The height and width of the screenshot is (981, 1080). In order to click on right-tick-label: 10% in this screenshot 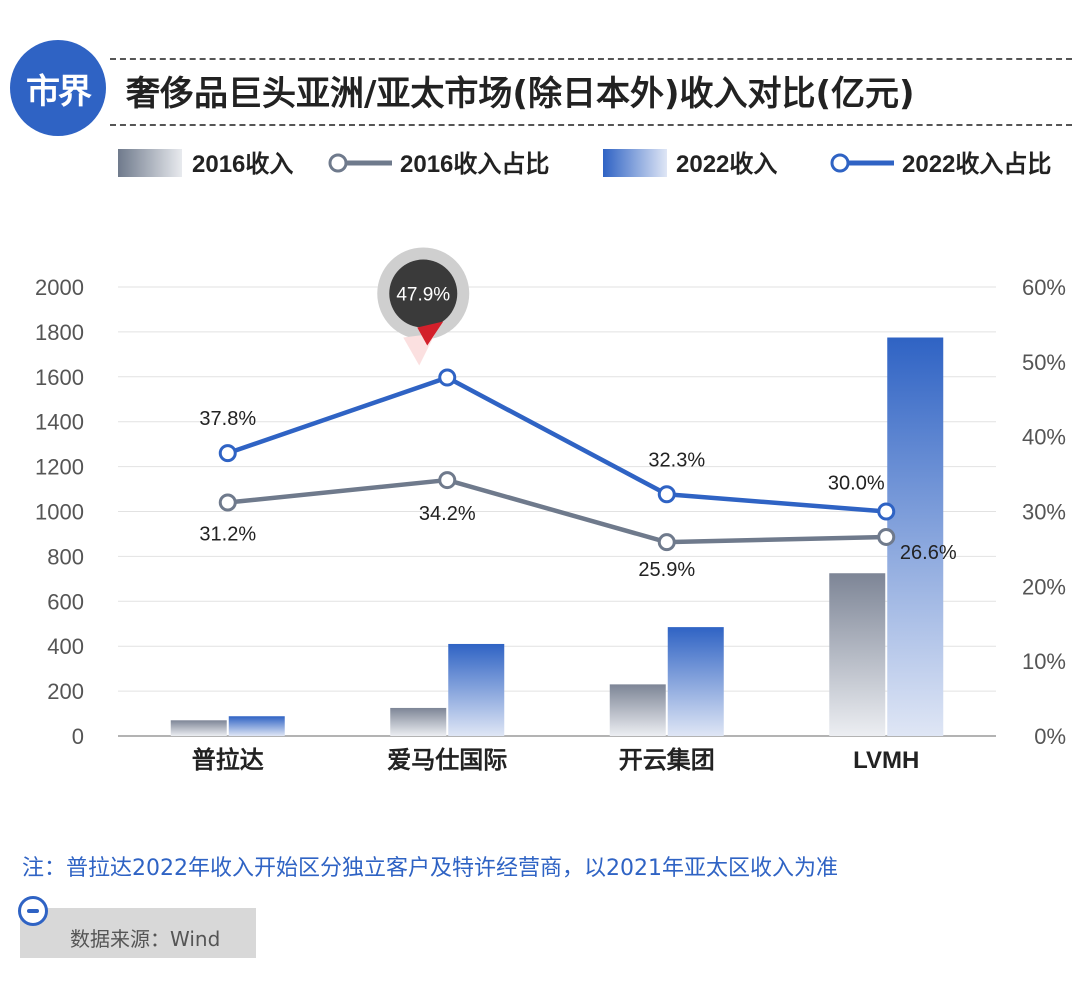, I will do `click(1044, 661)`.